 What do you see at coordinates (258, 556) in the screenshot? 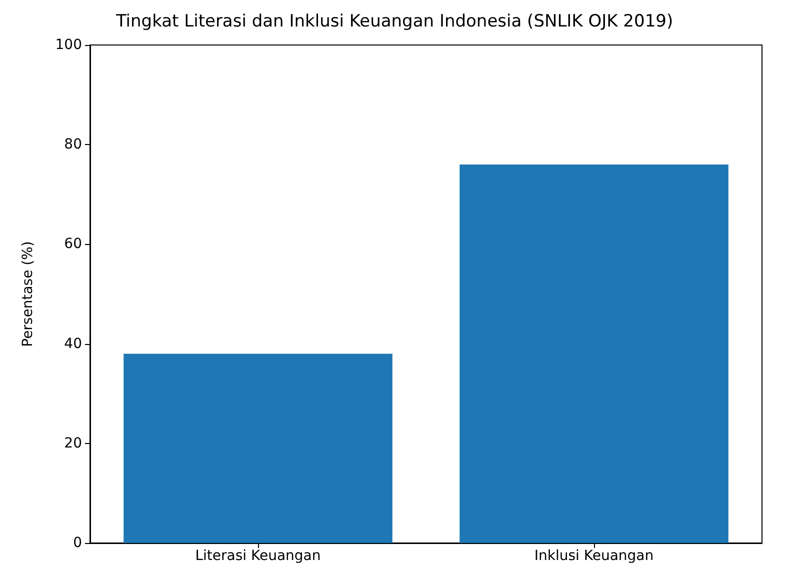
I see `x-tick-label: Literasi Keuangan` at bounding box center [258, 556].